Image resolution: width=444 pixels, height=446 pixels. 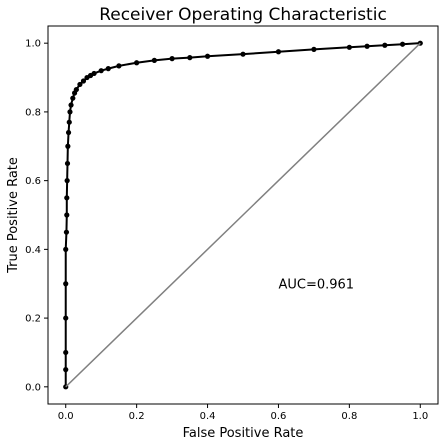 I want to click on x-tick-label: 1.0, so click(x=420, y=416).